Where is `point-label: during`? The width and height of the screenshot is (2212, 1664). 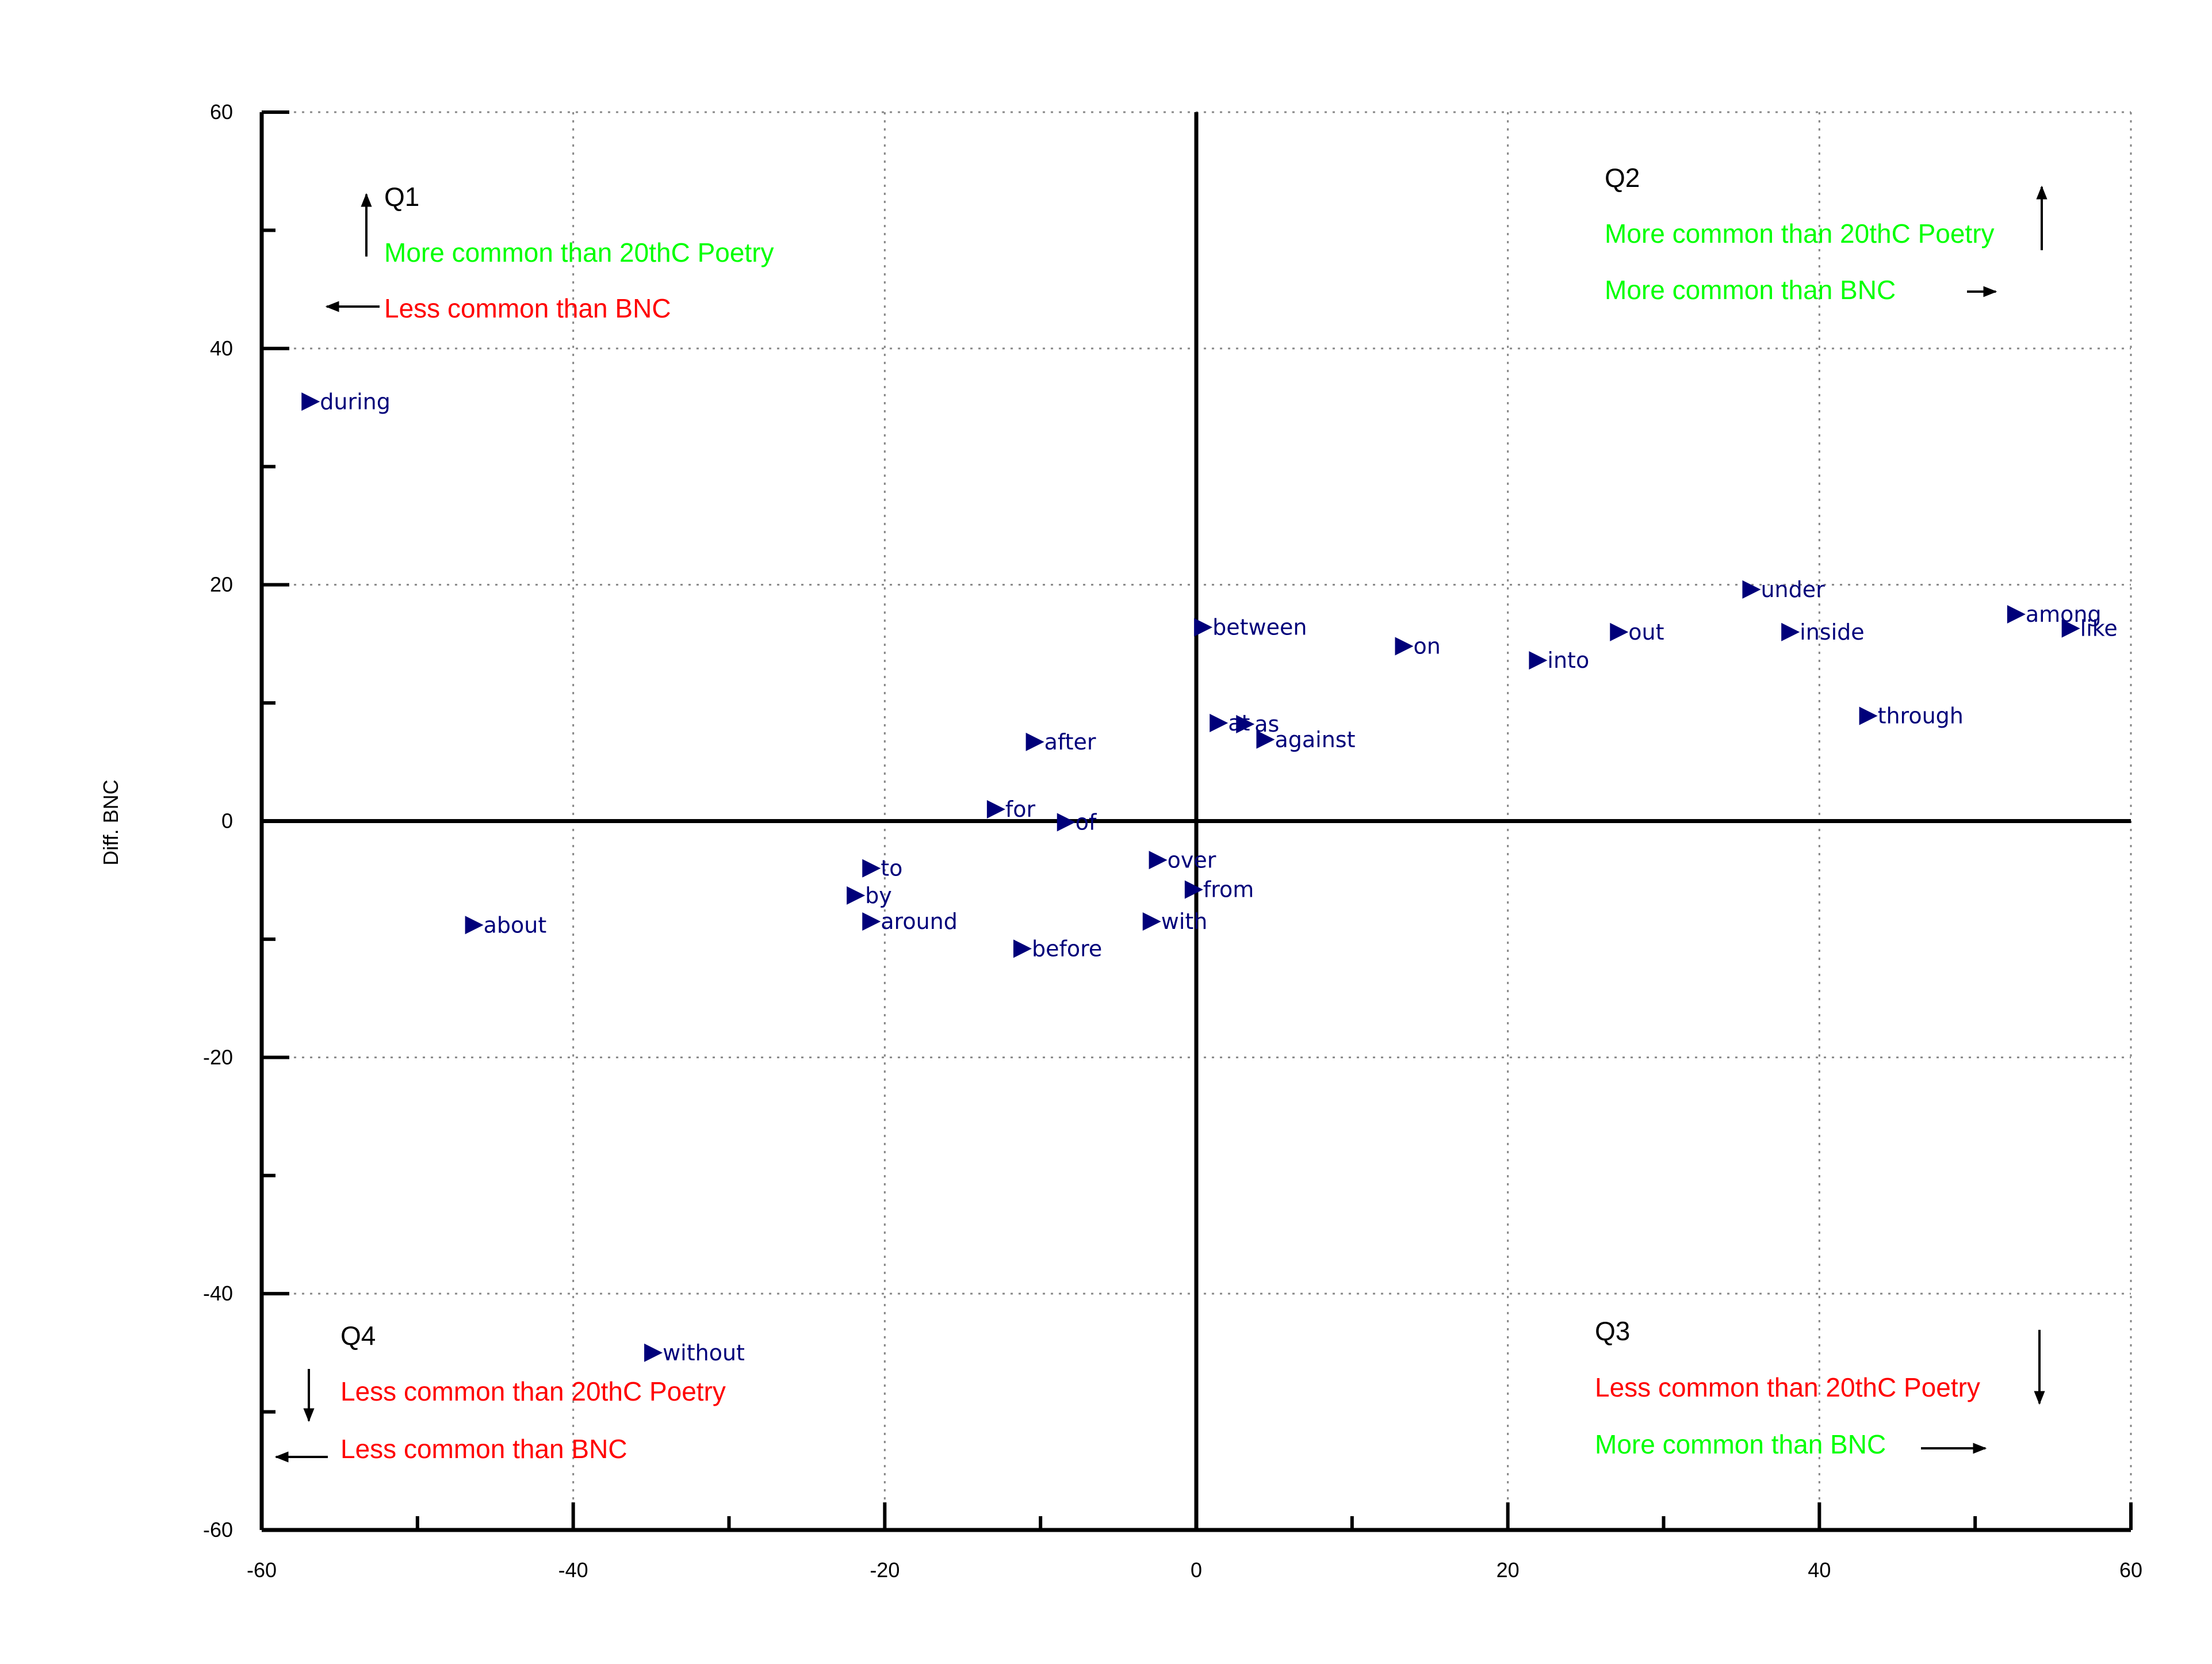
point-label: during is located at coordinates (355, 402).